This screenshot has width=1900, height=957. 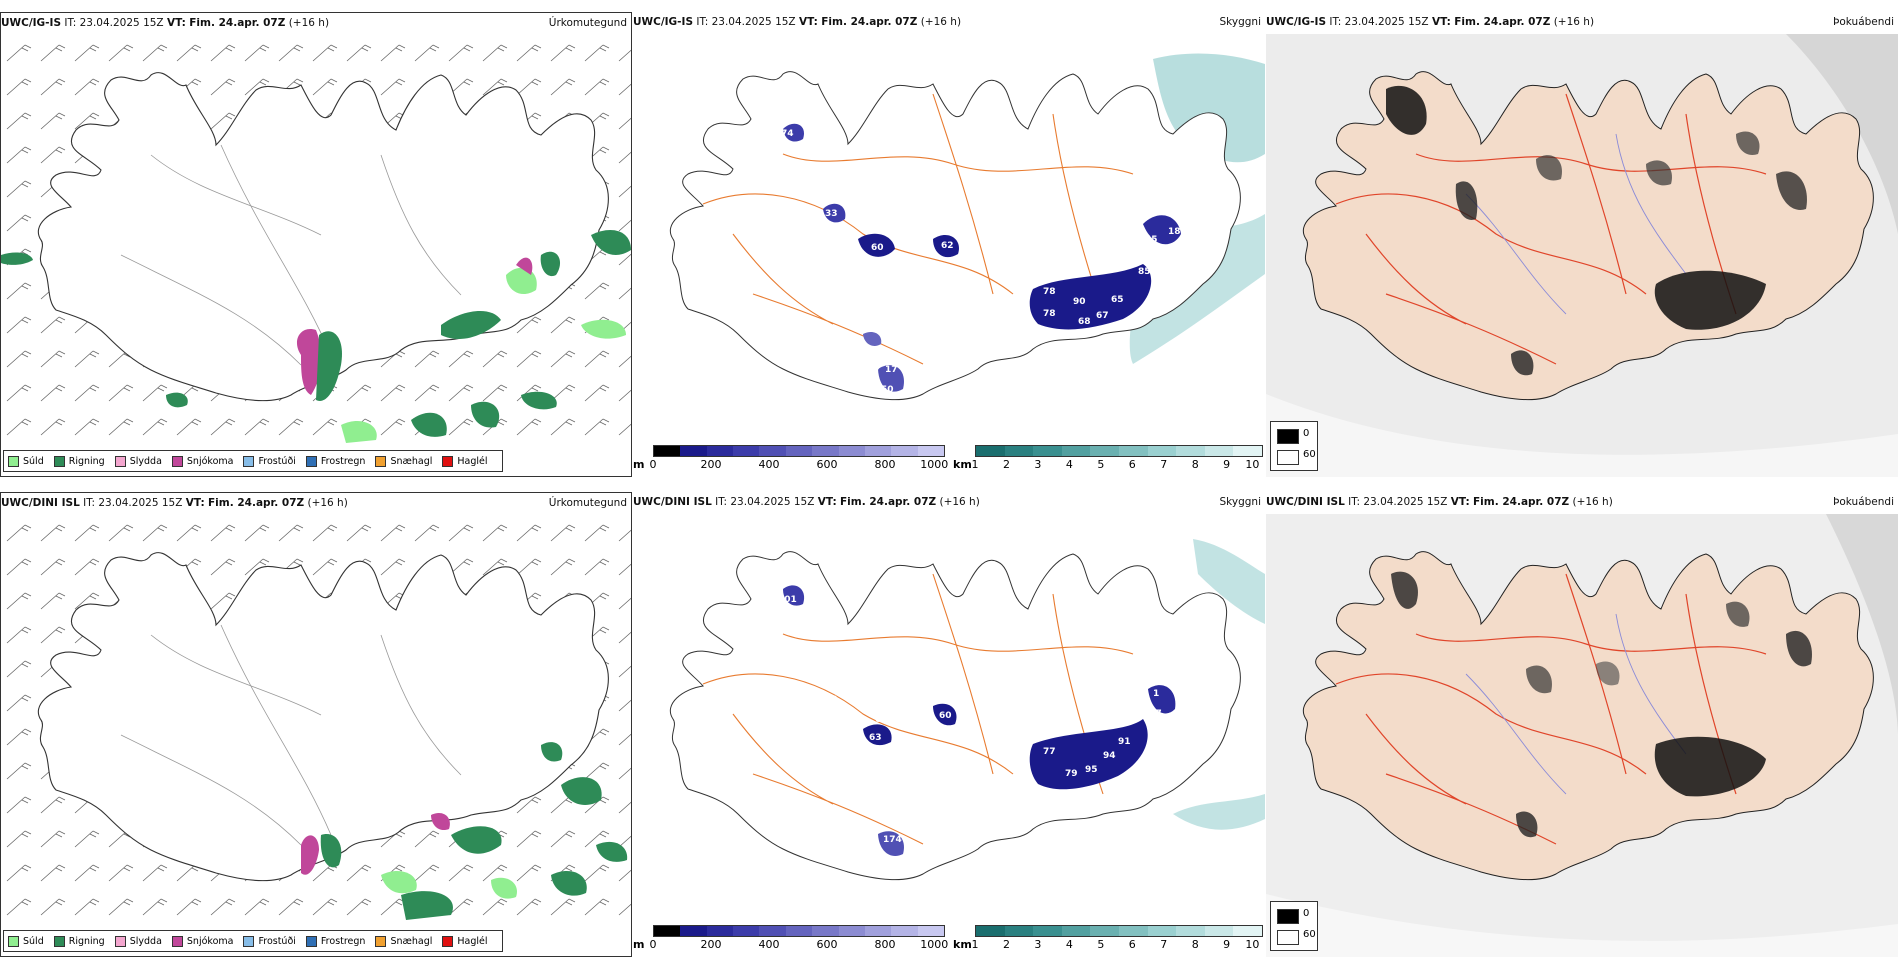 I want to click on legend-item: Slydda, so click(x=138, y=941).